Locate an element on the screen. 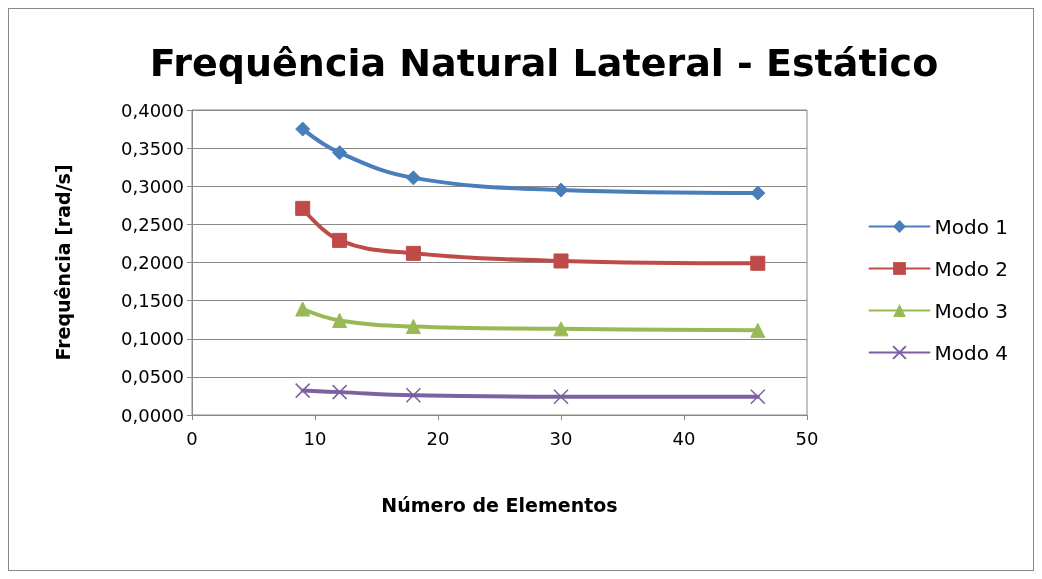 This screenshot has height=579, width=1042. y-tick-label: 0,1000 is located at coordinates (152, 339).